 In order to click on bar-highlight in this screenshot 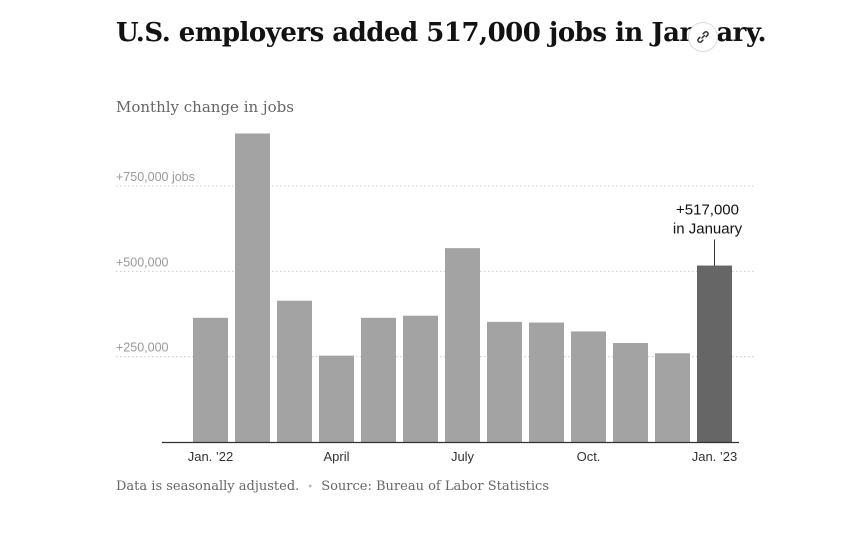, I will do `click(714, 353)`.